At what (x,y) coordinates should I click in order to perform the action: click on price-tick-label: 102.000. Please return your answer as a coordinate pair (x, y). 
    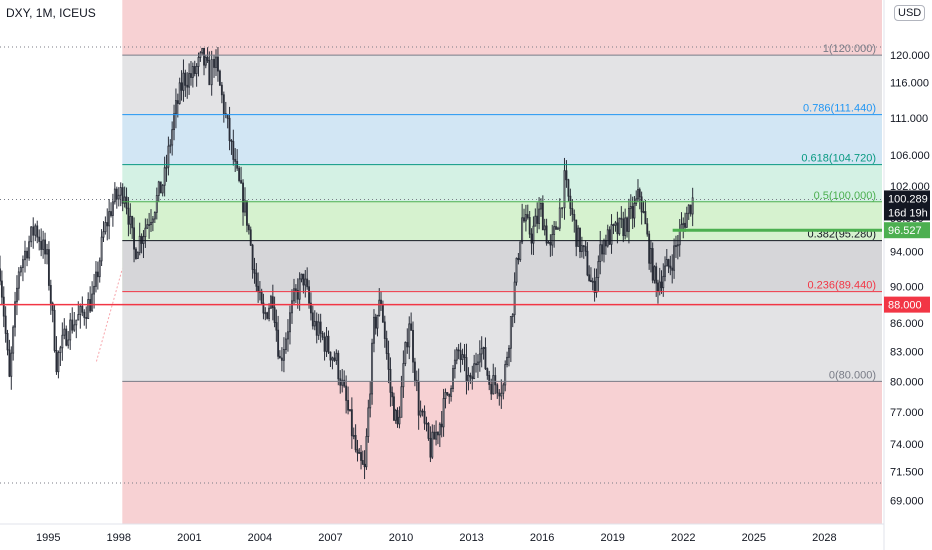
    Looking at the image, I should click on (910, 187).